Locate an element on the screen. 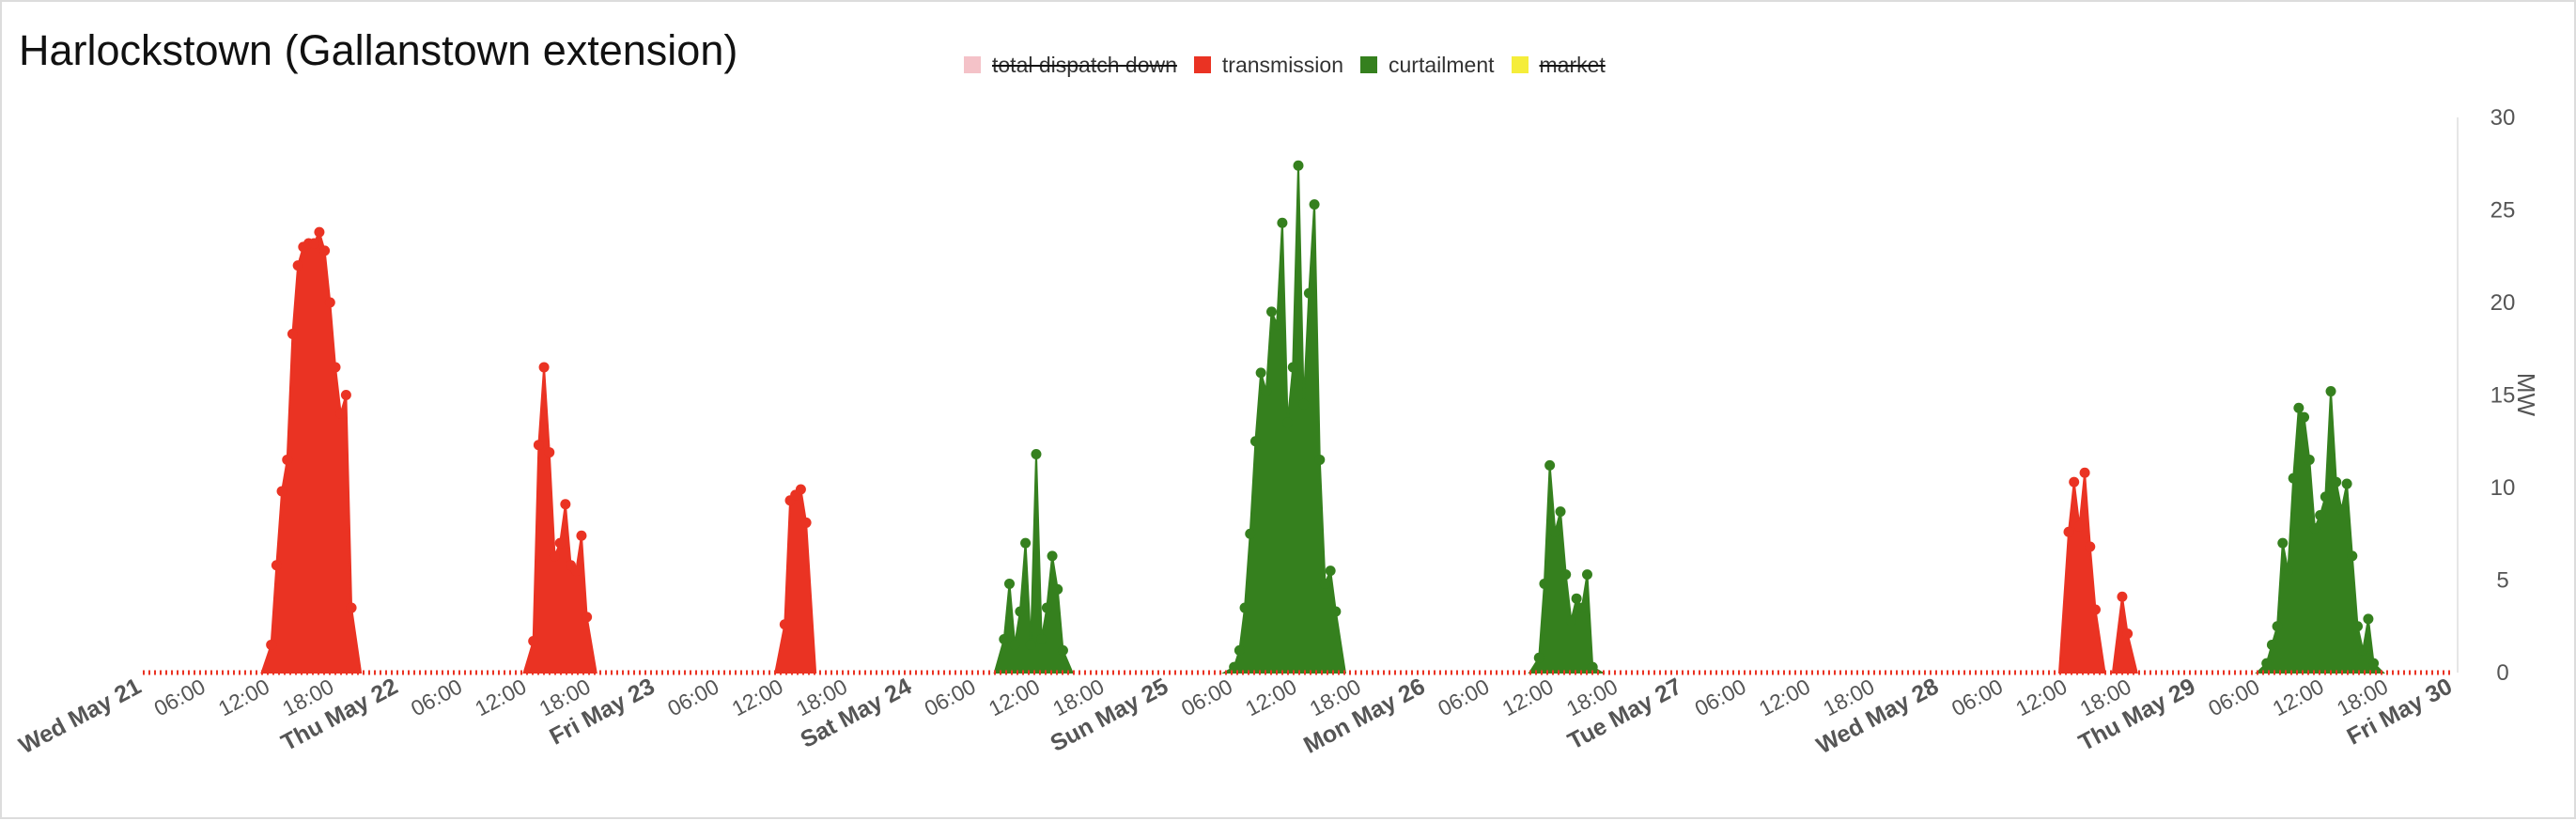 The image size is (2576, 821). legend-label-total-dispatch-down: total dispatch down is located at coordinates (1084, 65).